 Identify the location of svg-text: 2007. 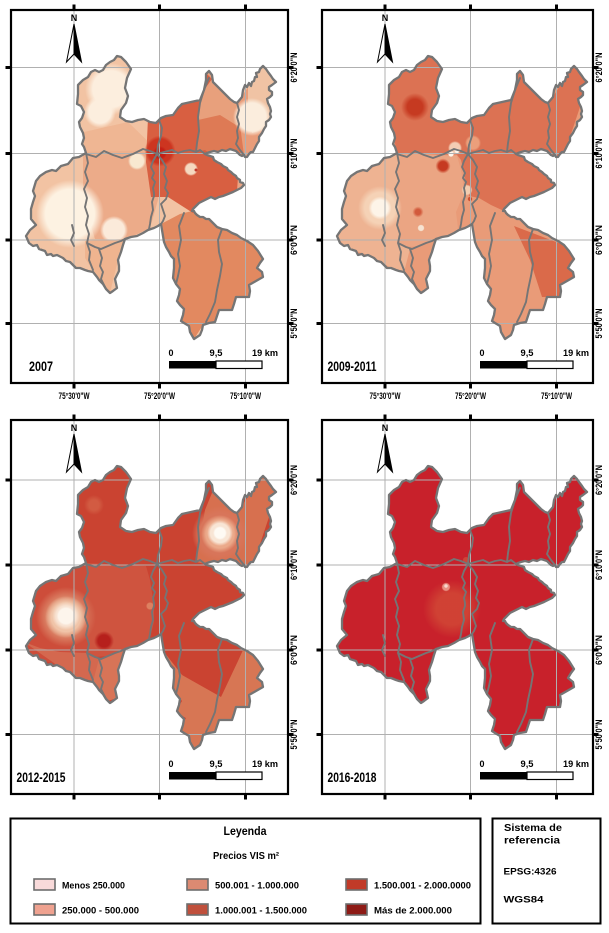
(41, 366).